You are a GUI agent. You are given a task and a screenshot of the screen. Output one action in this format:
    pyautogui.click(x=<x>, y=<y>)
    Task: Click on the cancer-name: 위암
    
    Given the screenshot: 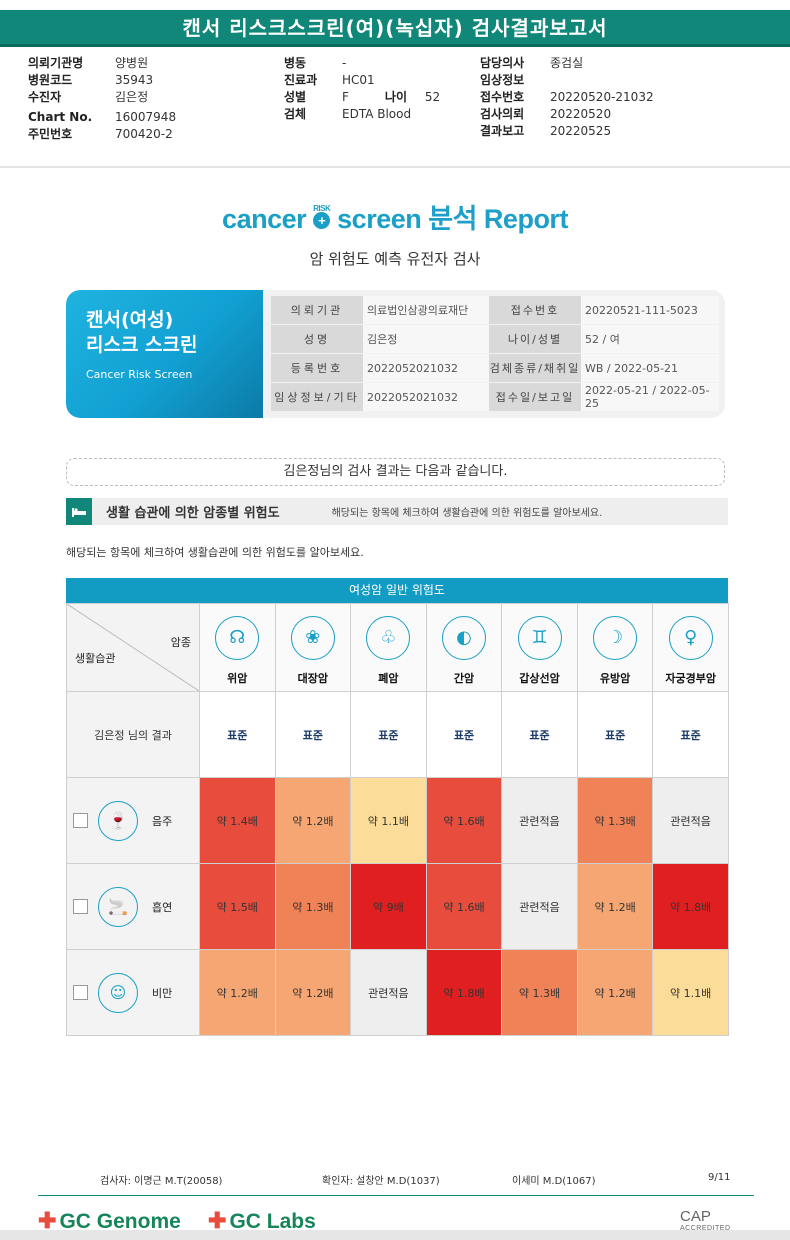 What is the action you would take?
    pyautogui.click(x=237, y=678)
    